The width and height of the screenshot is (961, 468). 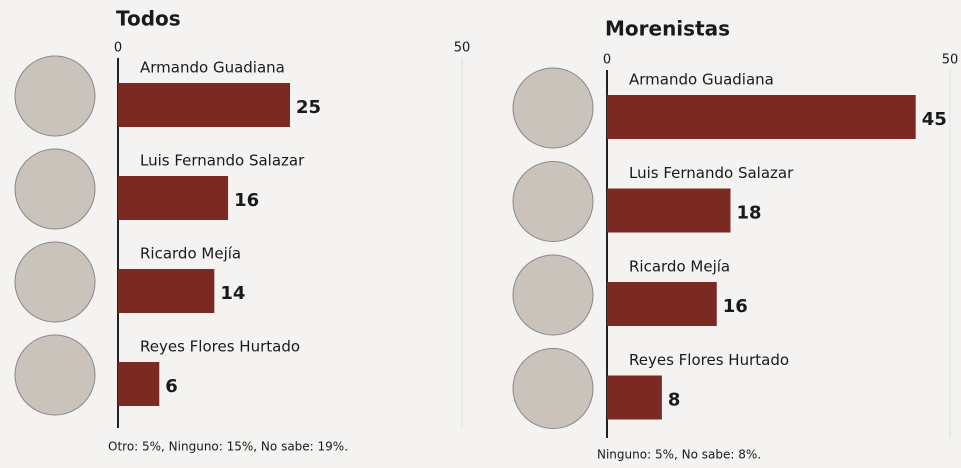 What do you see at coordinates (232, 293) in the screenshot?
I see `value-label: 14` at bounding box center [232, 293].